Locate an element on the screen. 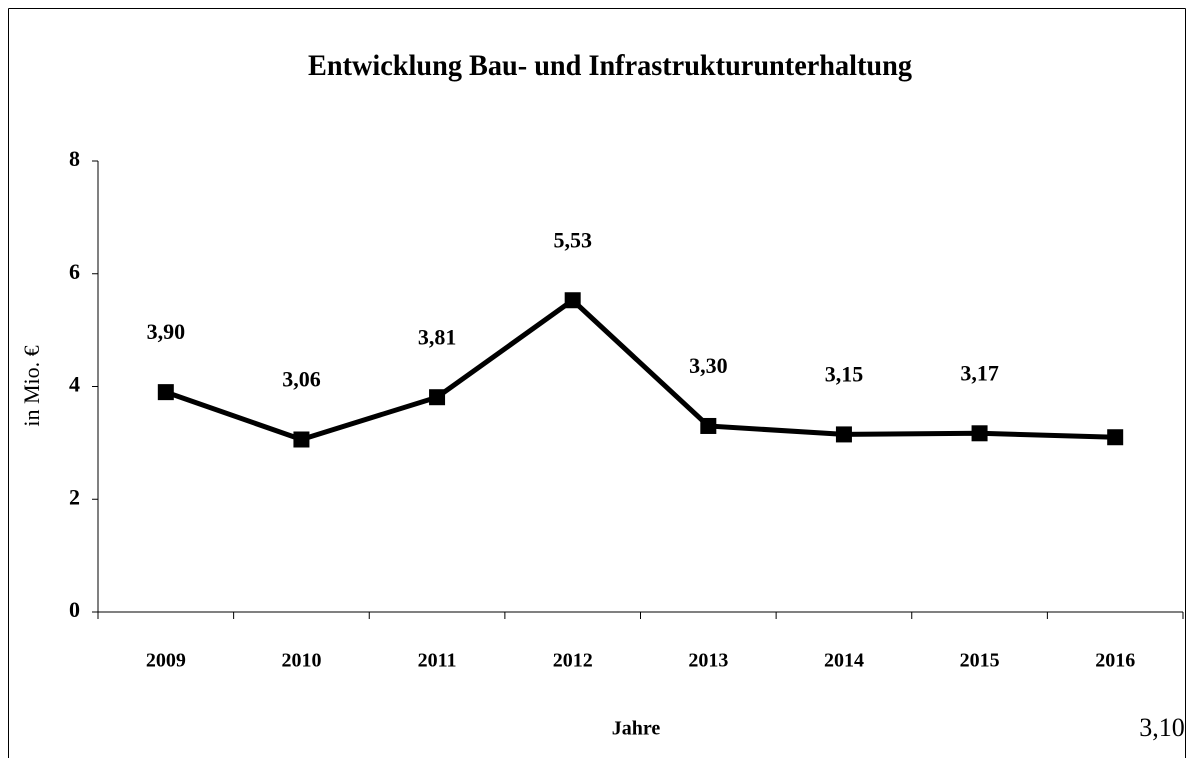  data-label: 5,53 is located at coordinates (572, 239).